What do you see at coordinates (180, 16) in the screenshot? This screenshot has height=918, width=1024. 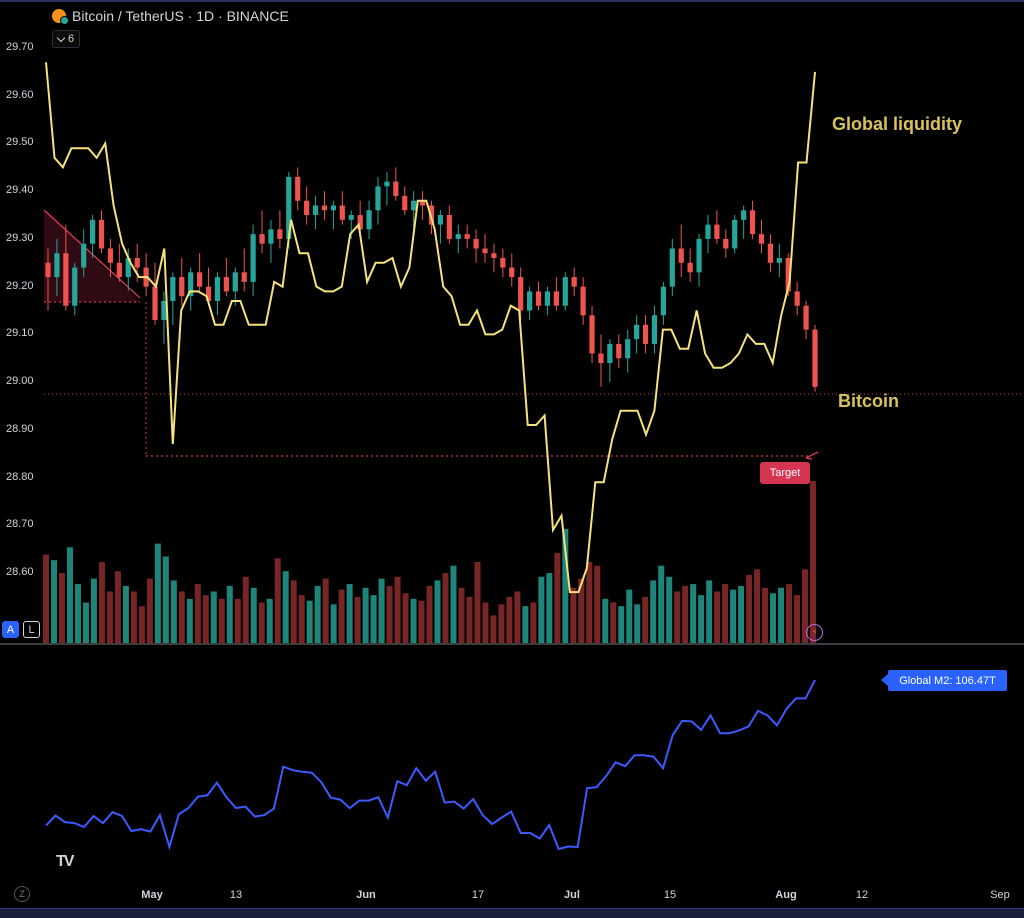 I see `symbol-title: Bitcoin / TetherUS · 1D · BINANCE` at bounding box center [180, 16].